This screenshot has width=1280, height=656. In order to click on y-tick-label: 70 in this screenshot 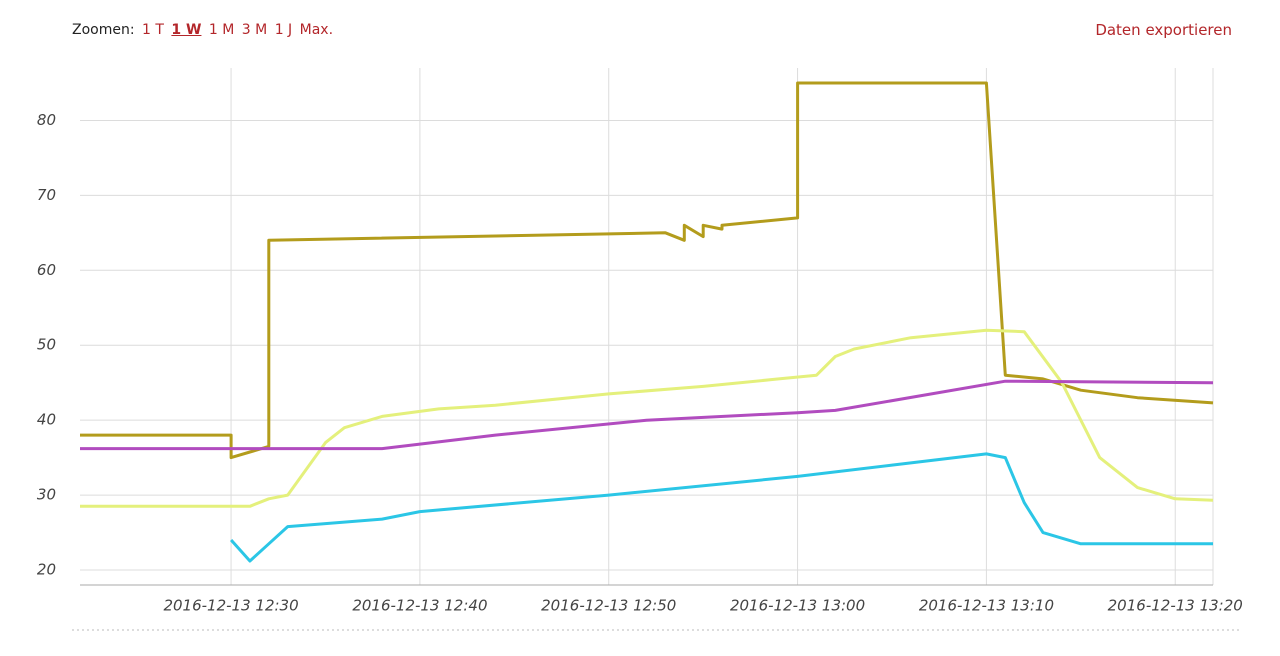, I will do `click(46, 195)`.